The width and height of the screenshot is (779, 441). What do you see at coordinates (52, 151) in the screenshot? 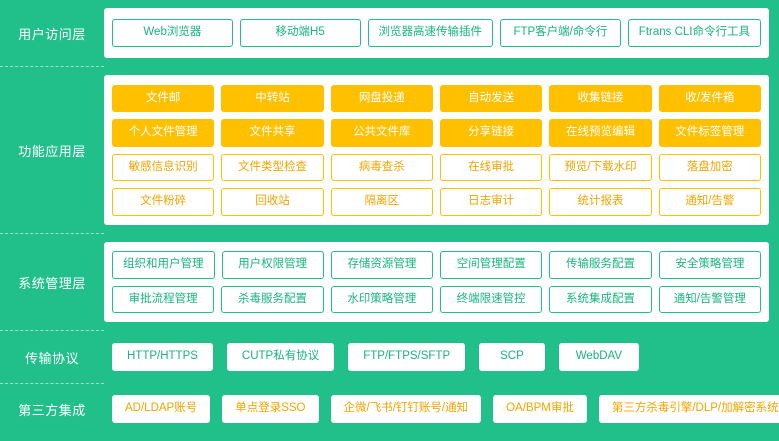
I see `layer-label-function-app: 功能应用层` at bounding box center [52, 151].